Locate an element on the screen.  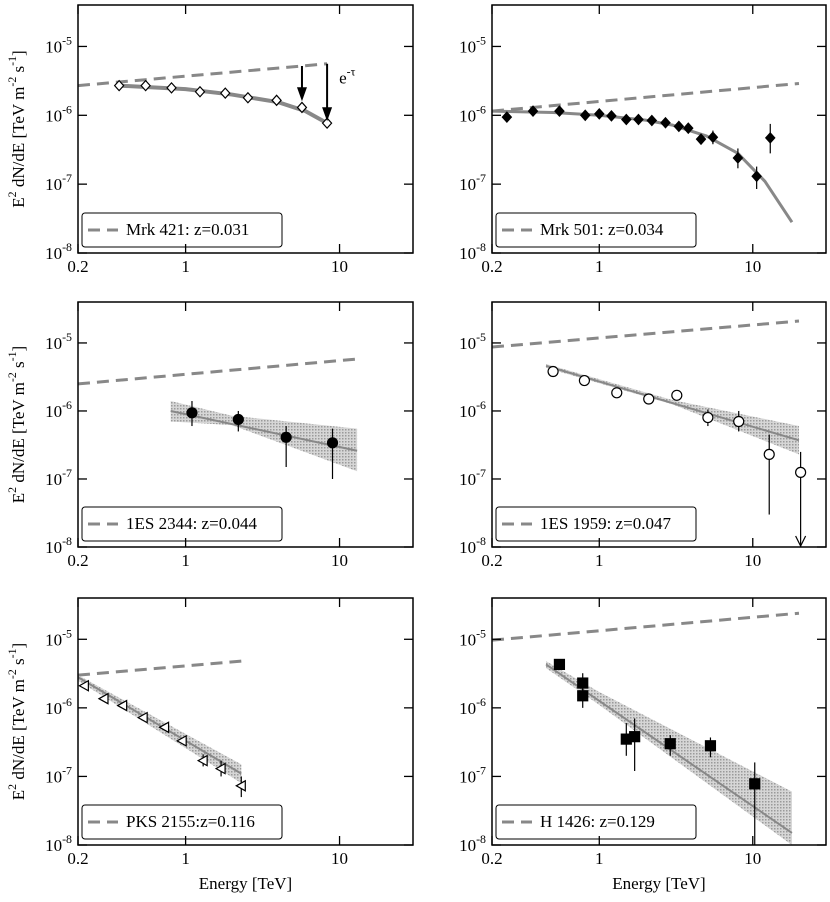
upper-limit-arrowhead is located at coordinates (801, 541).